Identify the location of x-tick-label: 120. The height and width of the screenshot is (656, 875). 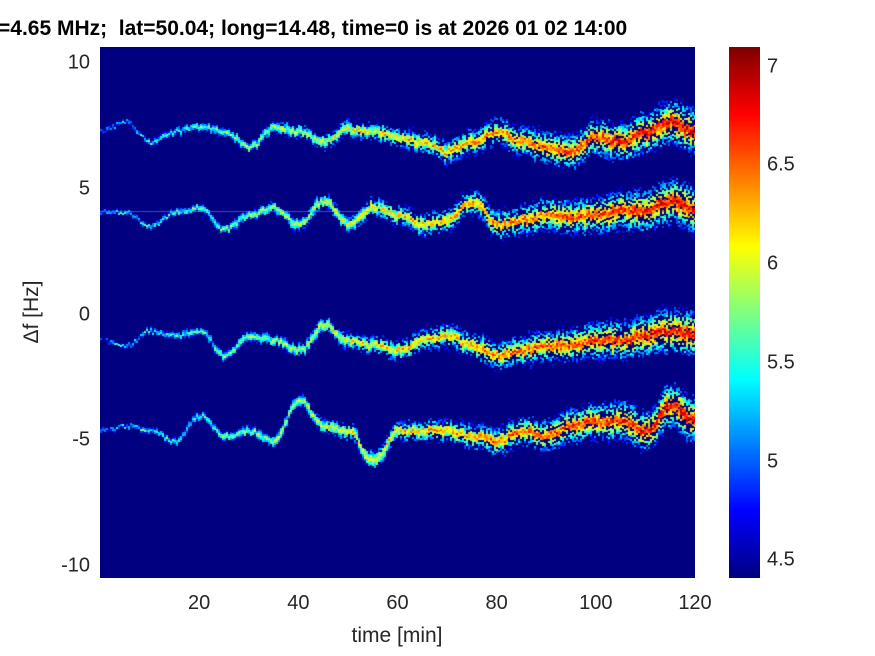
(695, 603).